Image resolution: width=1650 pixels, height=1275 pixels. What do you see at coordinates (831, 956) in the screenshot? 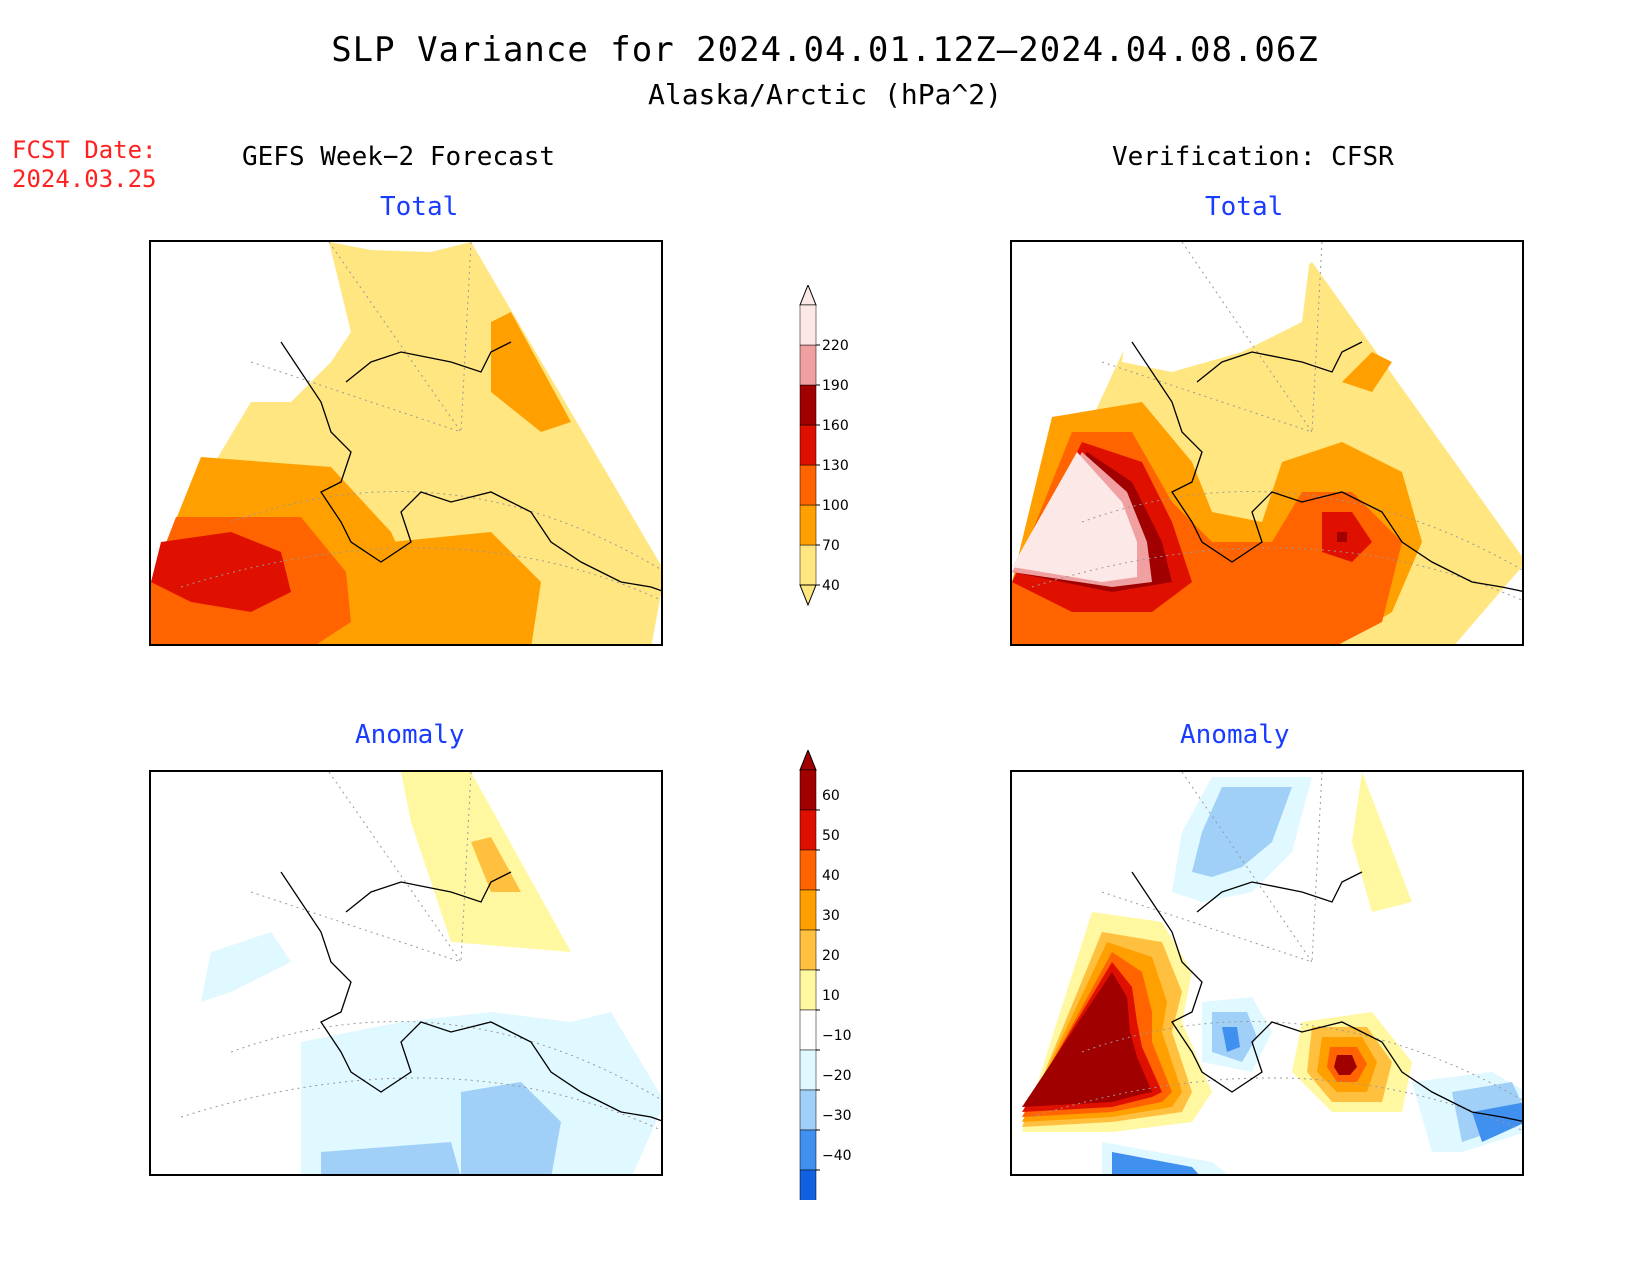
I see `anomaly-colorbar-tick-label: 20` at bounding box center [831, 956].